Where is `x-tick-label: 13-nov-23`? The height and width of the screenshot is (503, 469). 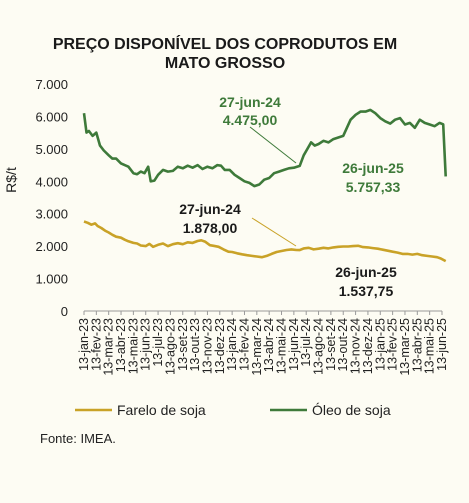 x-tick-label: 13-nov-23 is located at coordinates (207, 346).